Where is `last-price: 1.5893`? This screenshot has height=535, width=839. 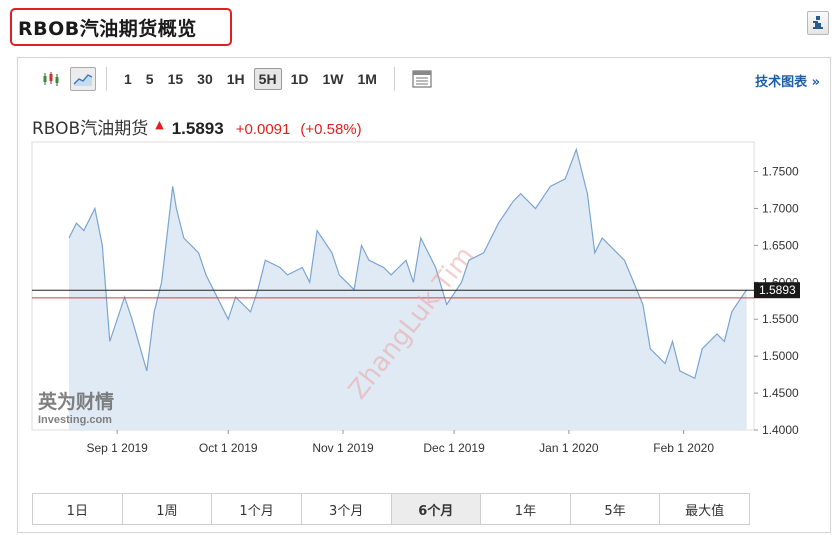
last-price: 1.5893 is located at coordinates (197, 128).